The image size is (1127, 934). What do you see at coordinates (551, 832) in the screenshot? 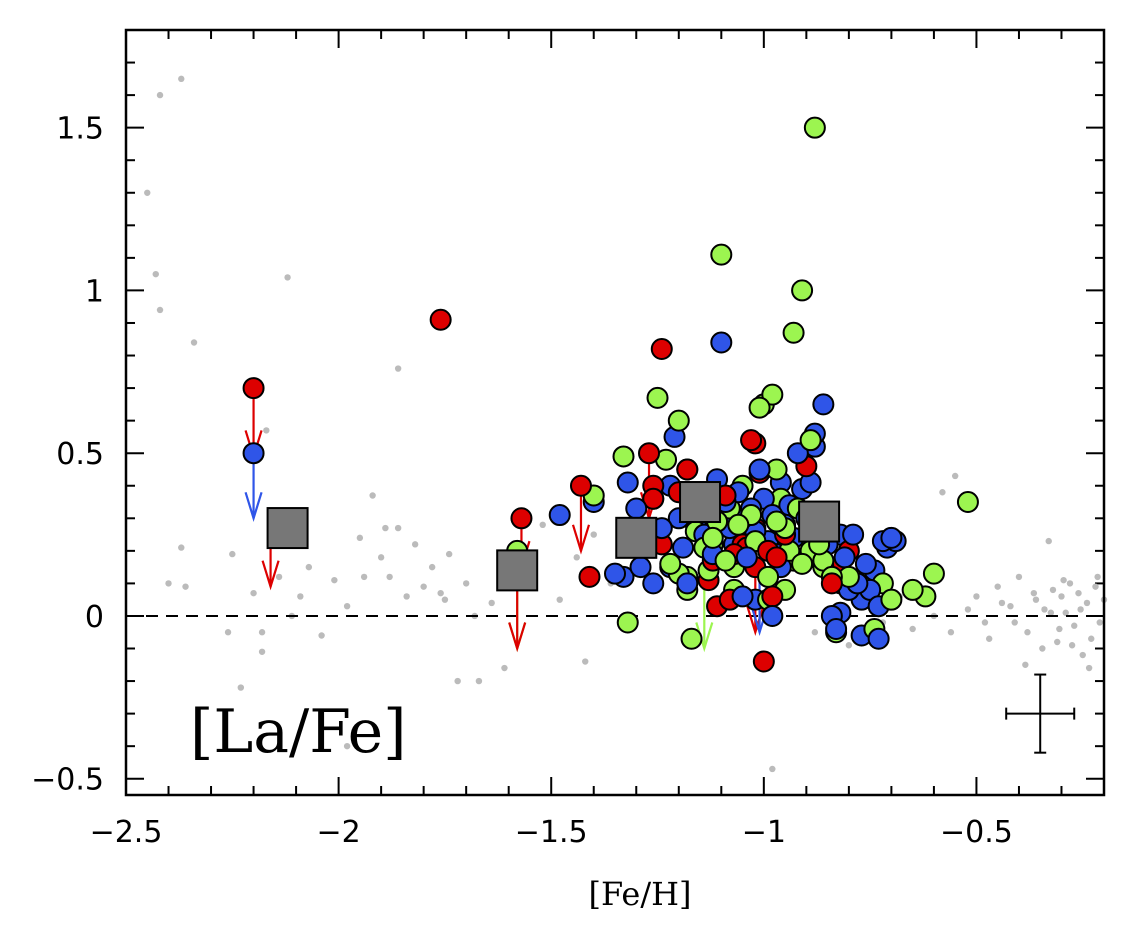
I see `x-tick-label: −1.5` at bounding box center [551, 832].